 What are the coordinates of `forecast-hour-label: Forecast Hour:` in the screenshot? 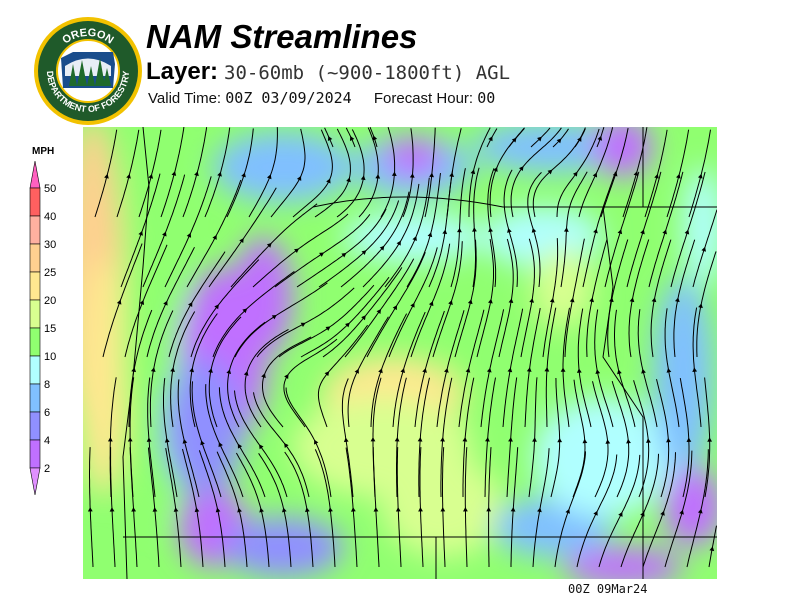 It's located at (423, 98).